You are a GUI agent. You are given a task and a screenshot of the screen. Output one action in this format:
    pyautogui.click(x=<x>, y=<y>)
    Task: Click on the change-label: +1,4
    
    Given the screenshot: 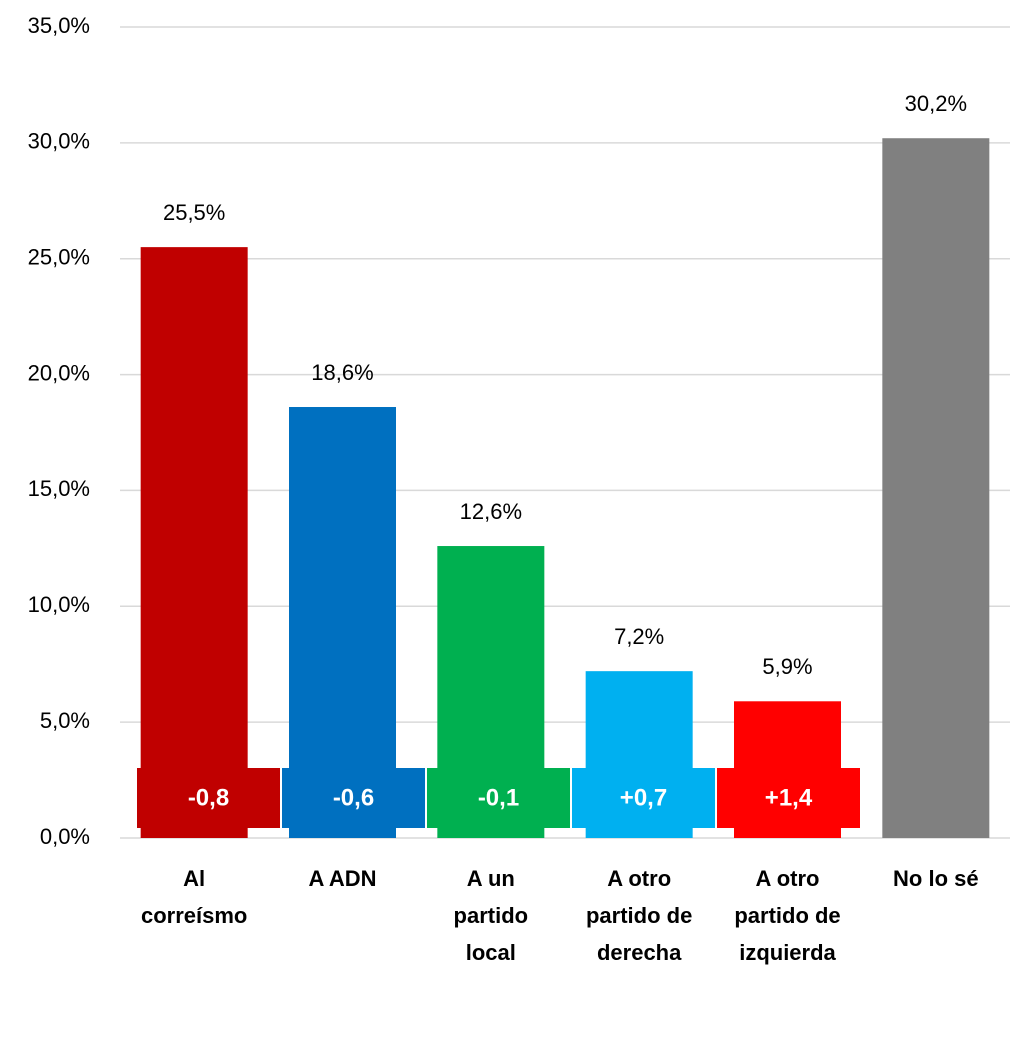 What is the action you would take?
    pyautogui.click(x=789, y=797)
    